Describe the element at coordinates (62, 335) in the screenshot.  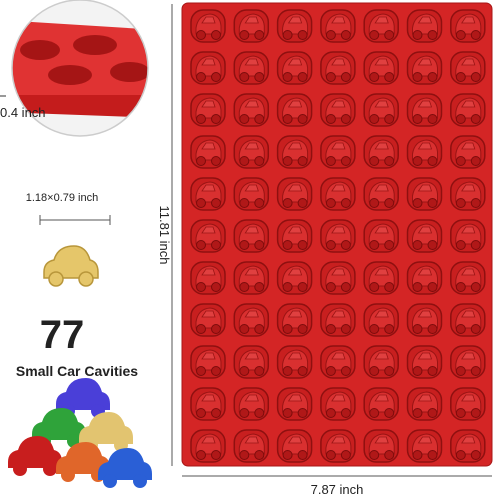
I see `count-number: 77` at that location.